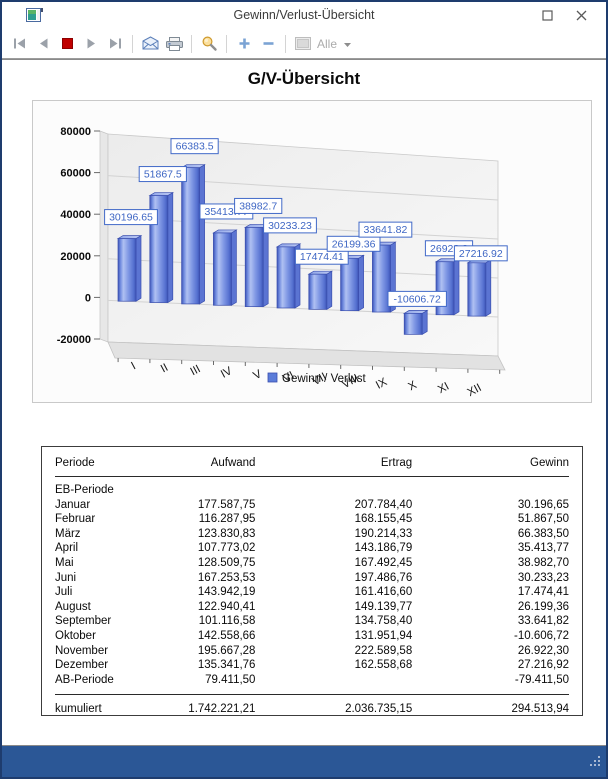 The height and width of the screenshot is (779, 608). I want to click on table-cell: 177.587,75, so click(226, 504).